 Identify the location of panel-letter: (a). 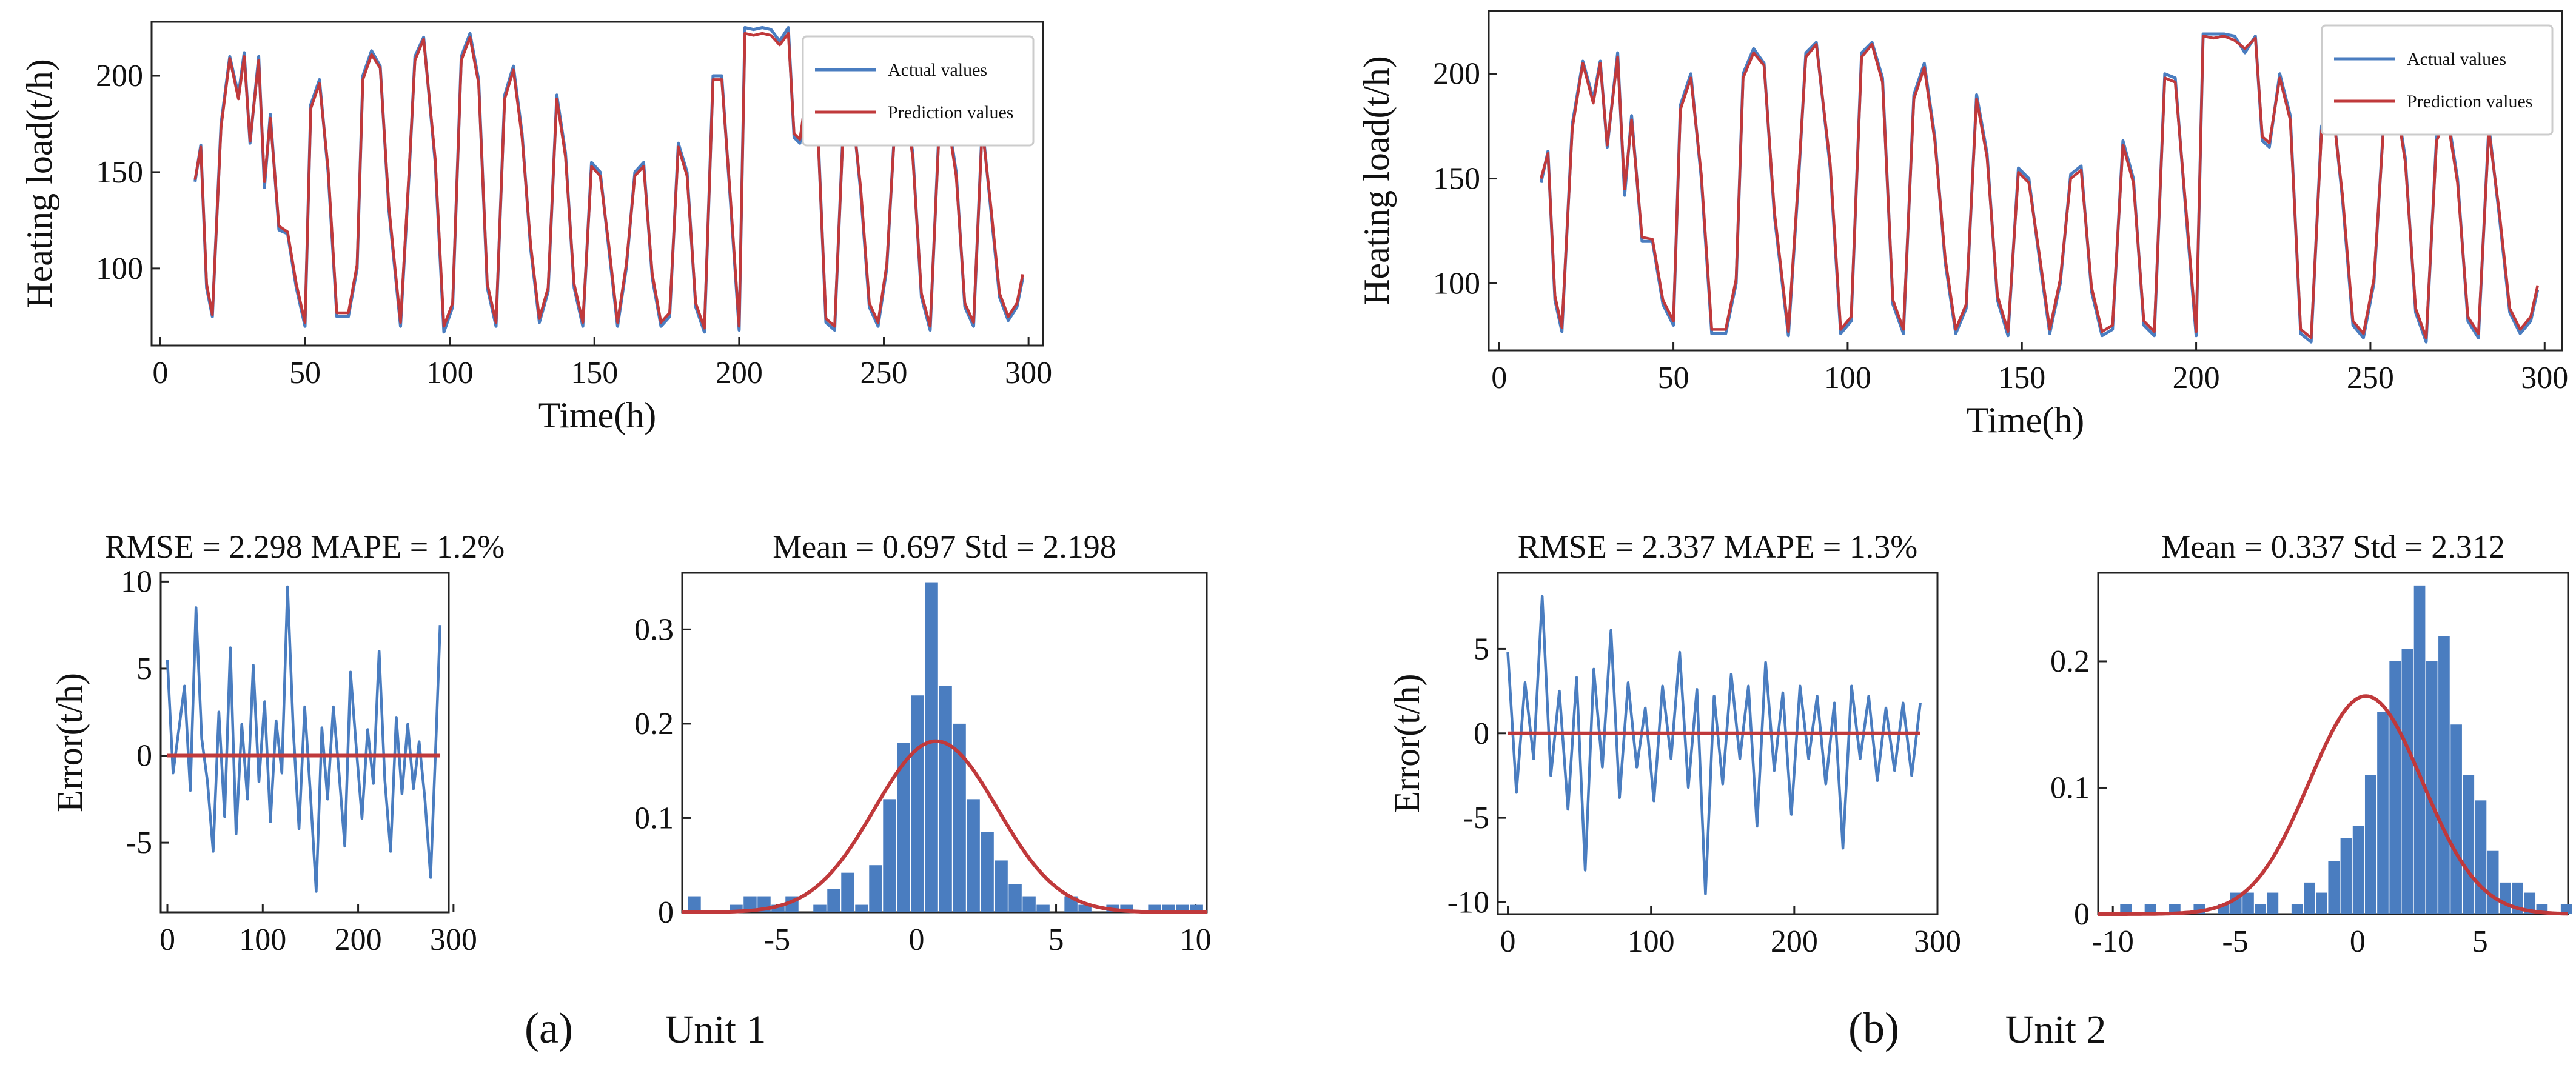
(549, 1028).